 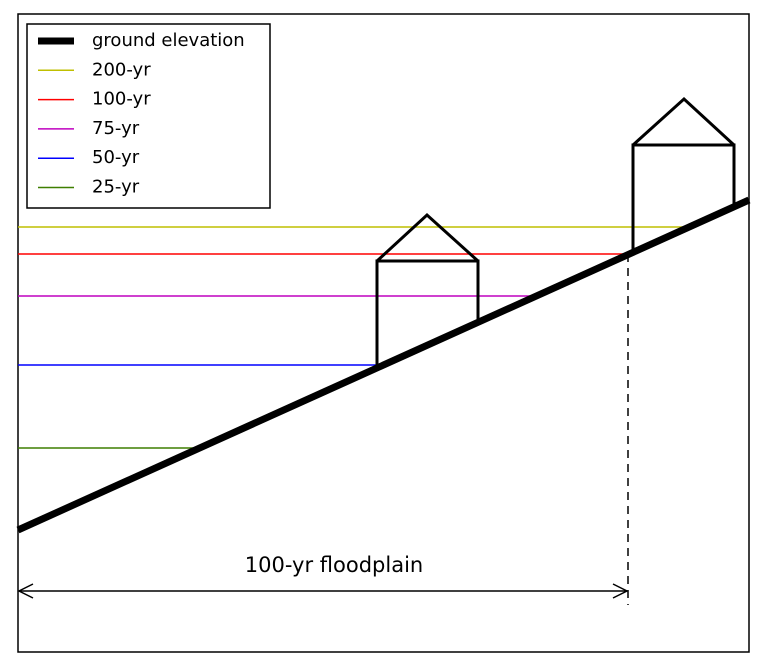 I want to click on legend-label: 50-yr, so click(x=116, y=157).